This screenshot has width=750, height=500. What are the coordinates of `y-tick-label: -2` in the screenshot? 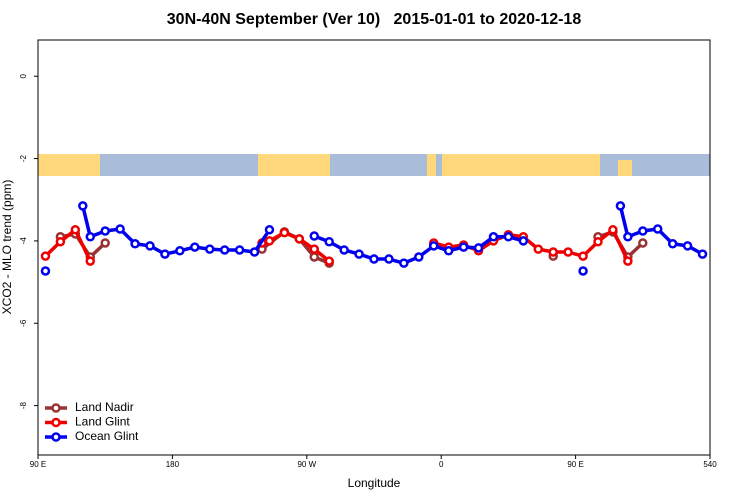 It's located at (23, 158).